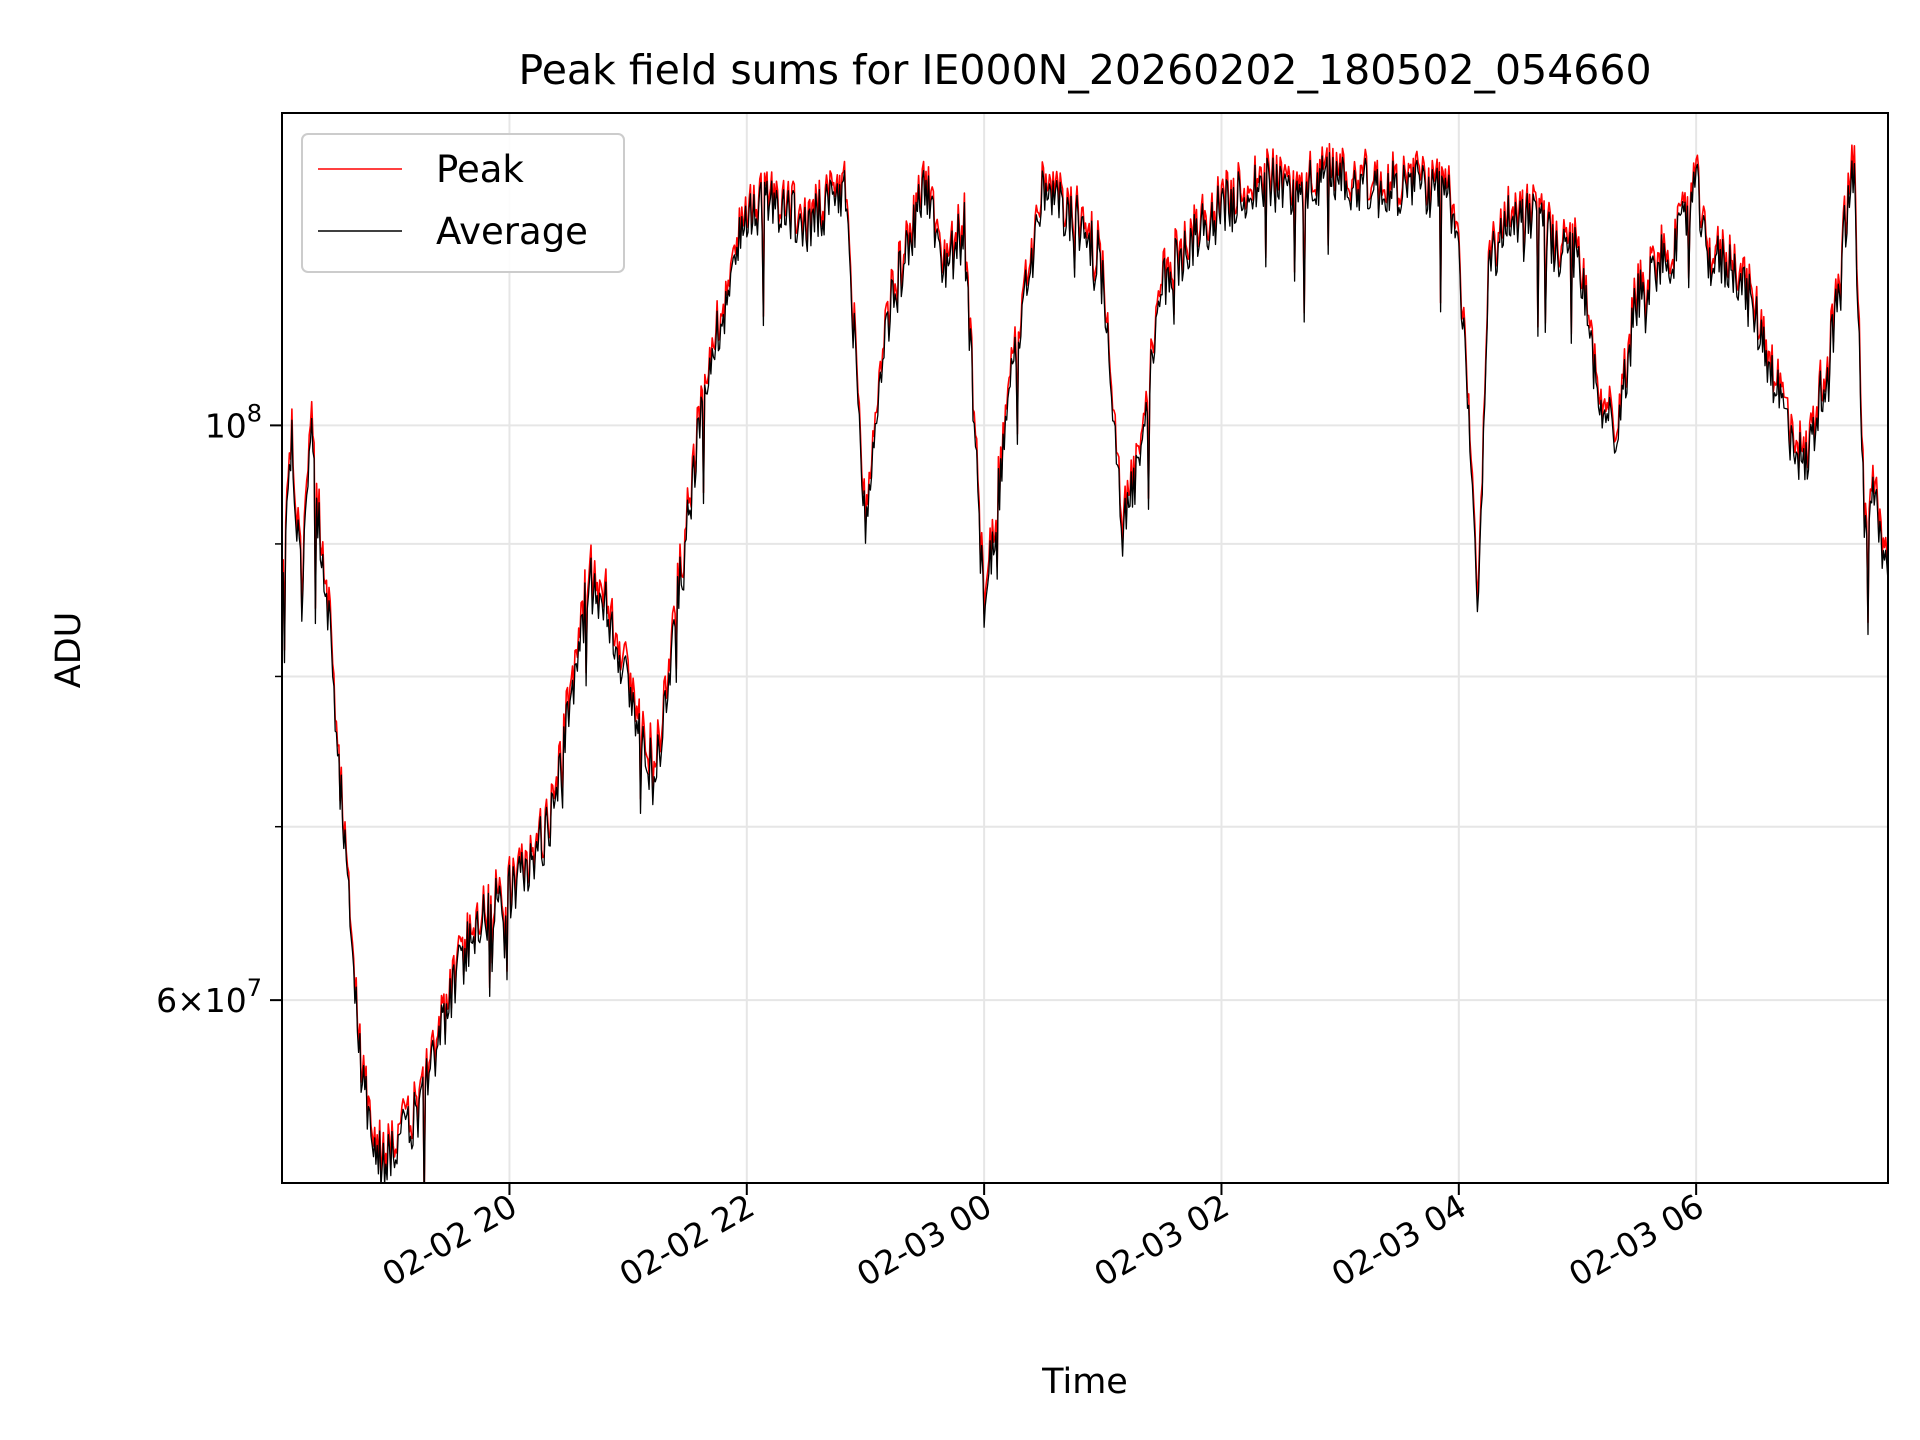  What do you see at coordinates (480, 169) in the screenshot?
I see `legend-label-peak: Peak` at bounding box center [480, 169].